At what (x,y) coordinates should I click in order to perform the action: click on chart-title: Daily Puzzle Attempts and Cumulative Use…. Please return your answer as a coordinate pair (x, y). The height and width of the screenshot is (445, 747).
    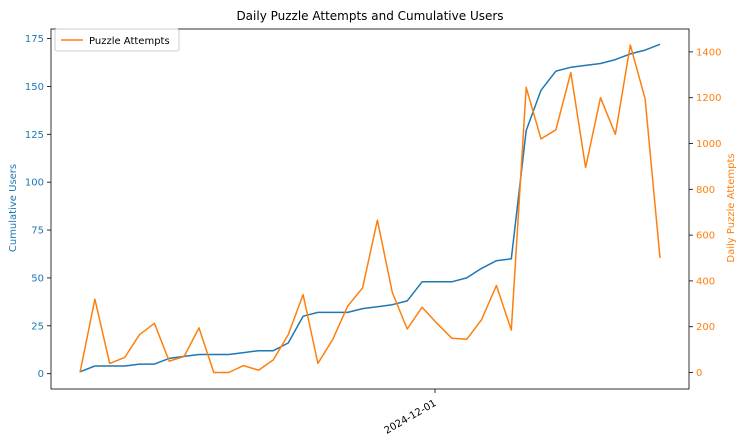
    Looking at the image, I should click on (369, 16).